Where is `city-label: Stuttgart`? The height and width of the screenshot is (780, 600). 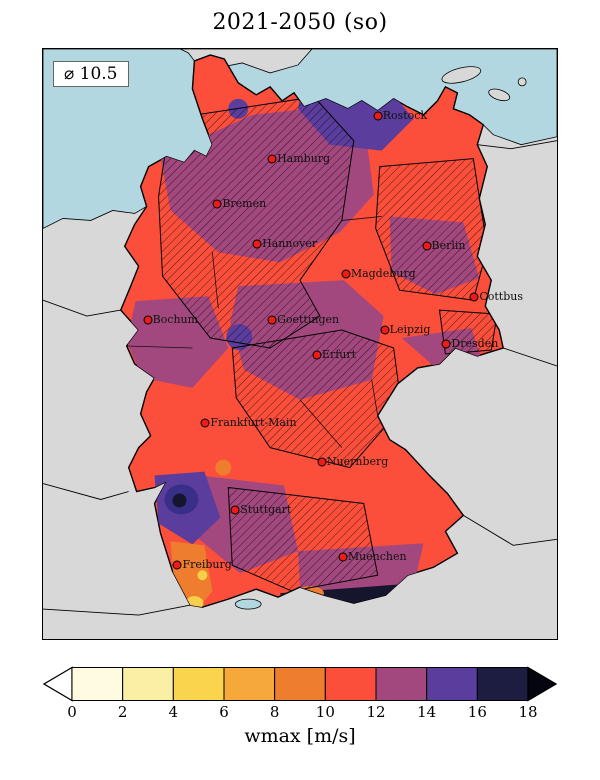
city-label: Stuttgart is located at coordinates (266, 510).